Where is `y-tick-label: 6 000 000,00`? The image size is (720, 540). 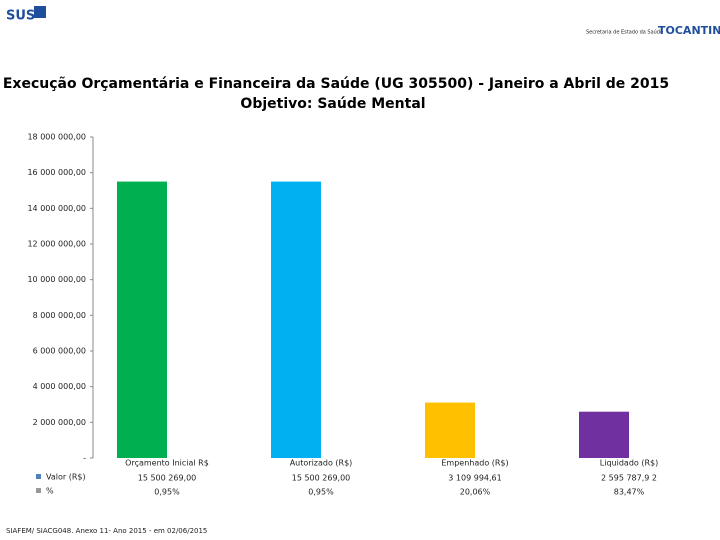
y-tick-label: 6 000 000,00 is located at coordinates (59, 351).